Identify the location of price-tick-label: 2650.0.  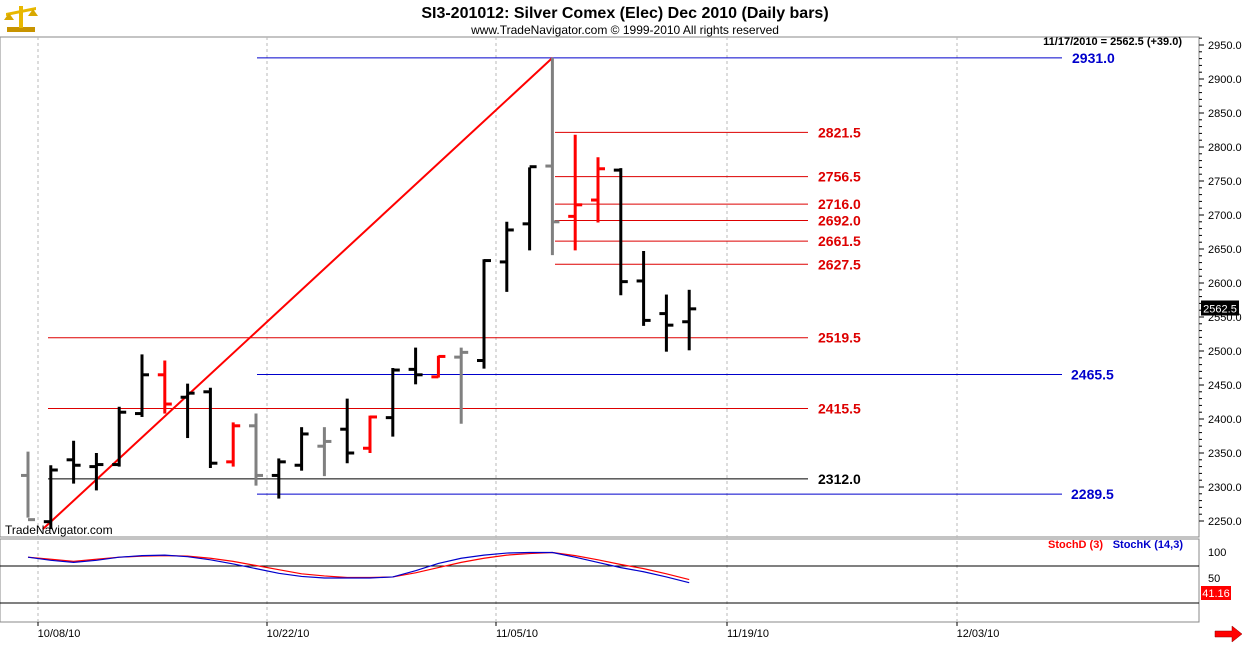
(1225, 250).